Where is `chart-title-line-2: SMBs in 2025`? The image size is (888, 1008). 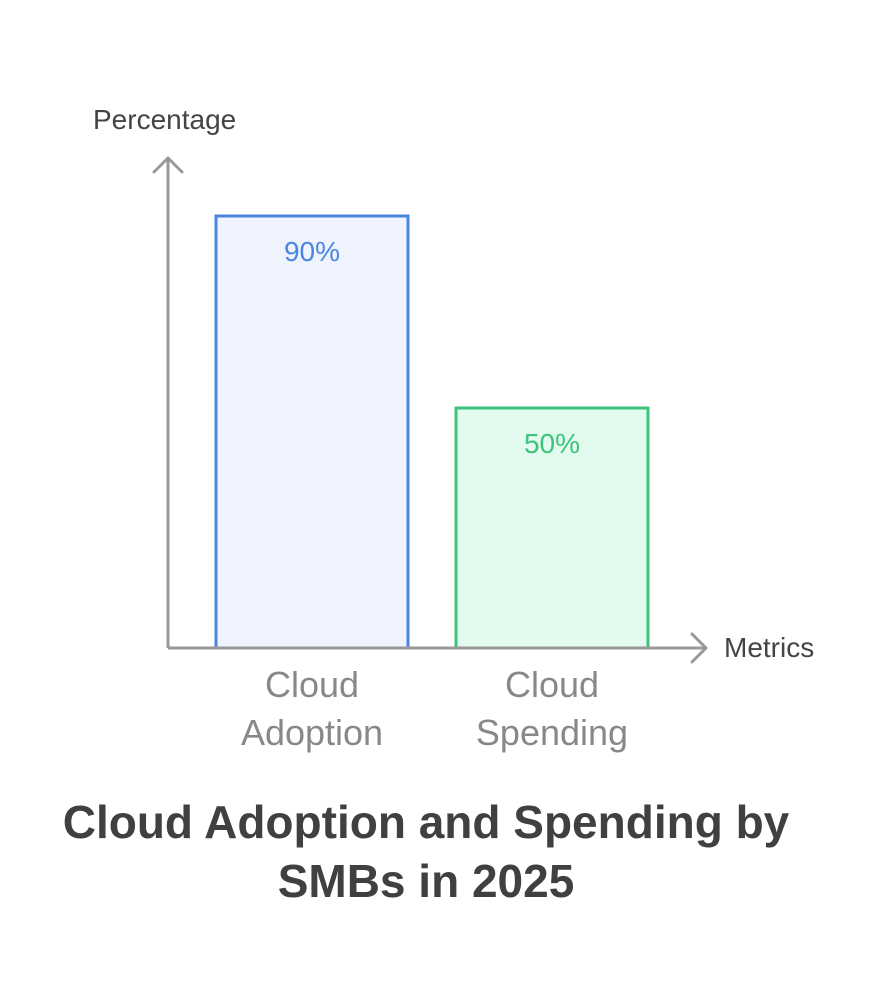 chart-title-line-2: SMBs in 2025 is located at coordinates (426, 881).